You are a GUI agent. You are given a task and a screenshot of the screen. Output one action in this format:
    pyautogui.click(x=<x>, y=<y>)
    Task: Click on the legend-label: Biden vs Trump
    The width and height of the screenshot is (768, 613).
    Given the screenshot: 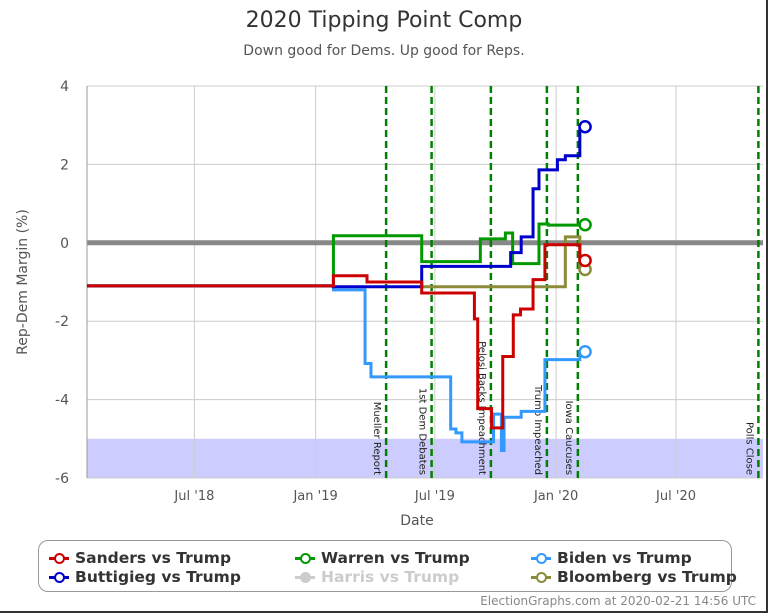 What is the action you would take?
    pyautogui.click(x=624, y=558)
    